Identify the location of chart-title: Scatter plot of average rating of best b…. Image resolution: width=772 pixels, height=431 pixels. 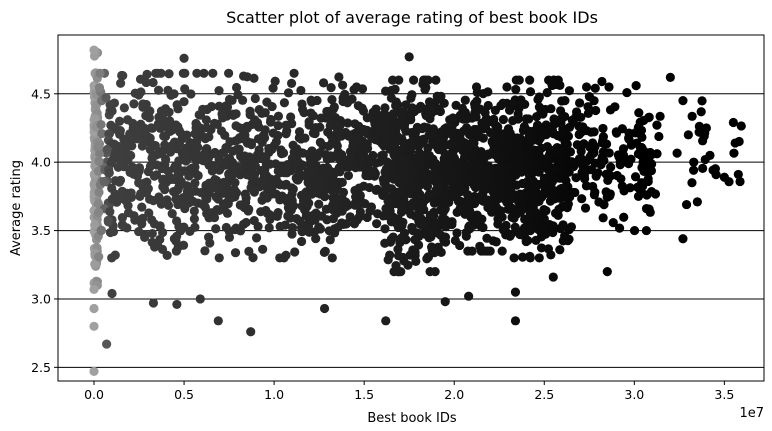
(412, 17).